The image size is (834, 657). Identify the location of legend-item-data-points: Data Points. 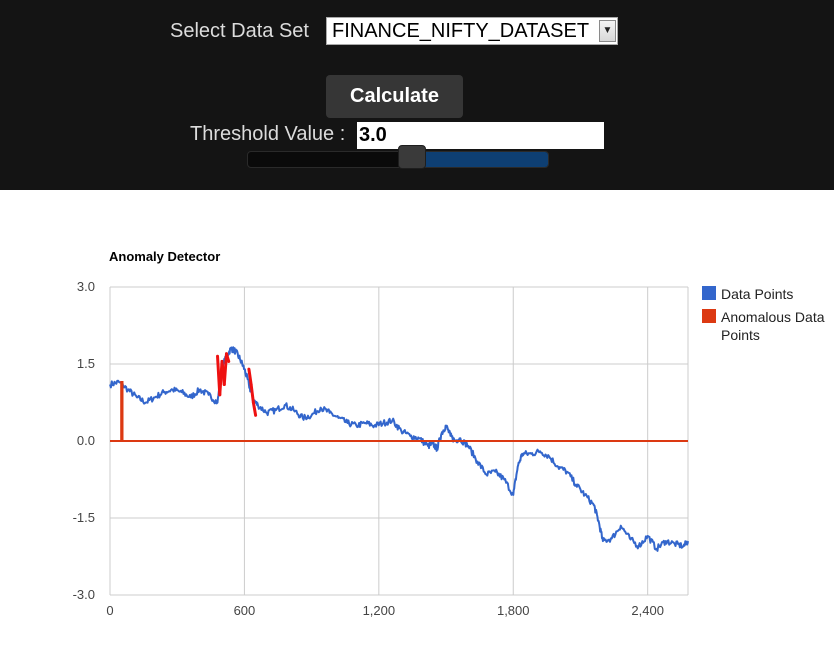
(768, 294).